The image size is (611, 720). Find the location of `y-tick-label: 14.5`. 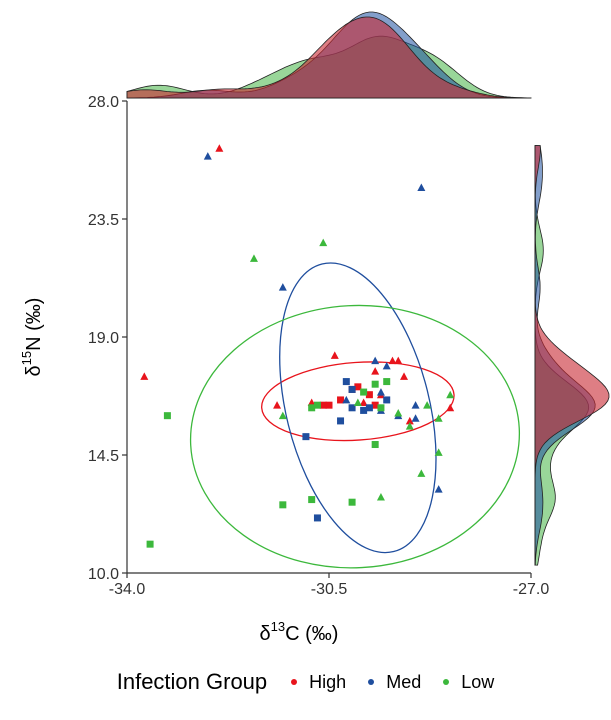

y-tick-label: 14.5 is located at coordinates (103, 456).